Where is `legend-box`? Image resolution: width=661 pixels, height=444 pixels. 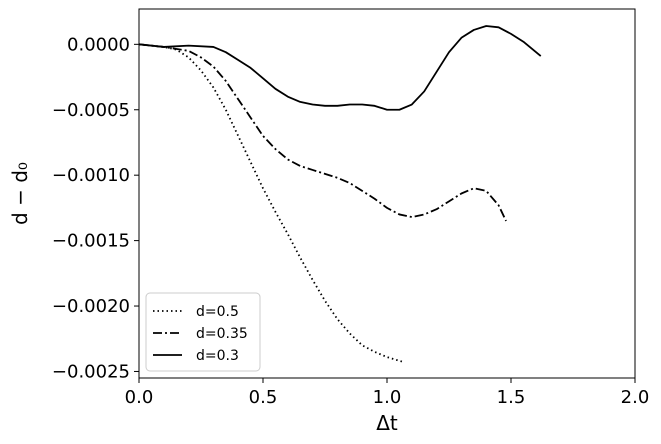 legend-box is located at coordinates (203, 332).